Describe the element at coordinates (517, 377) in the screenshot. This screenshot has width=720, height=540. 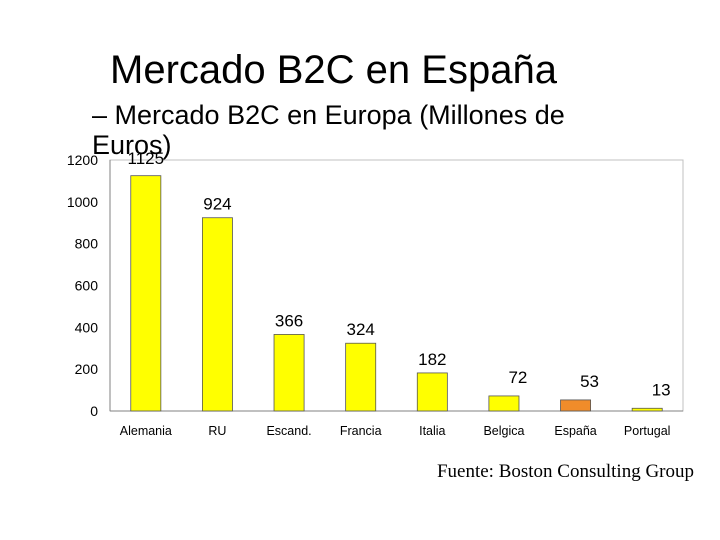
I see `data-label: 72` at that location.